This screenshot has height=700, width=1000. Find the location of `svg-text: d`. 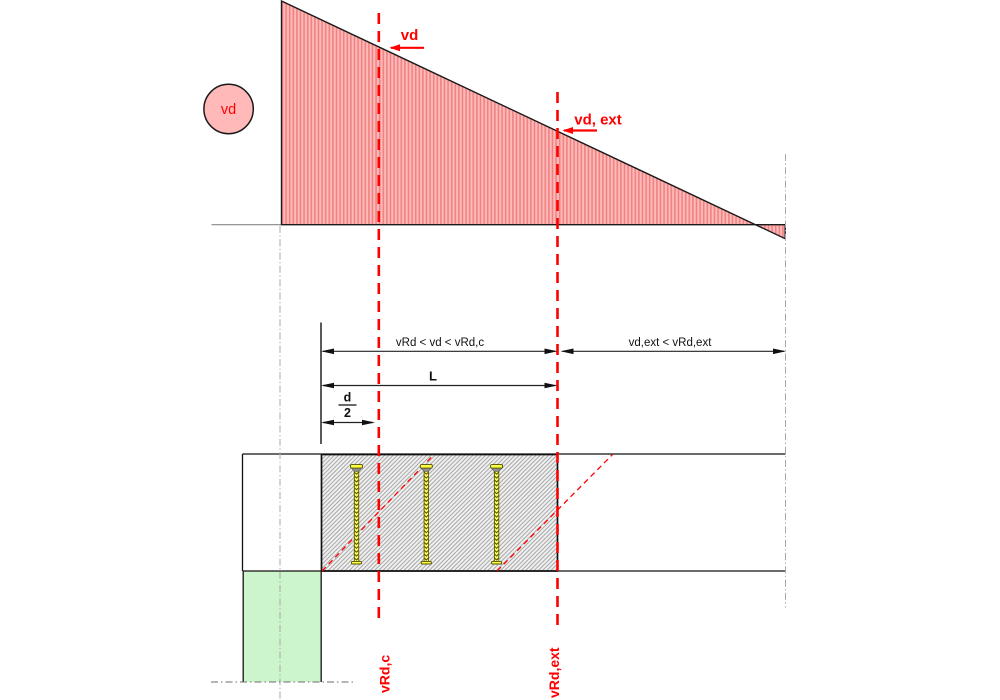

svg-text: d is located at coordinates (348, 398).